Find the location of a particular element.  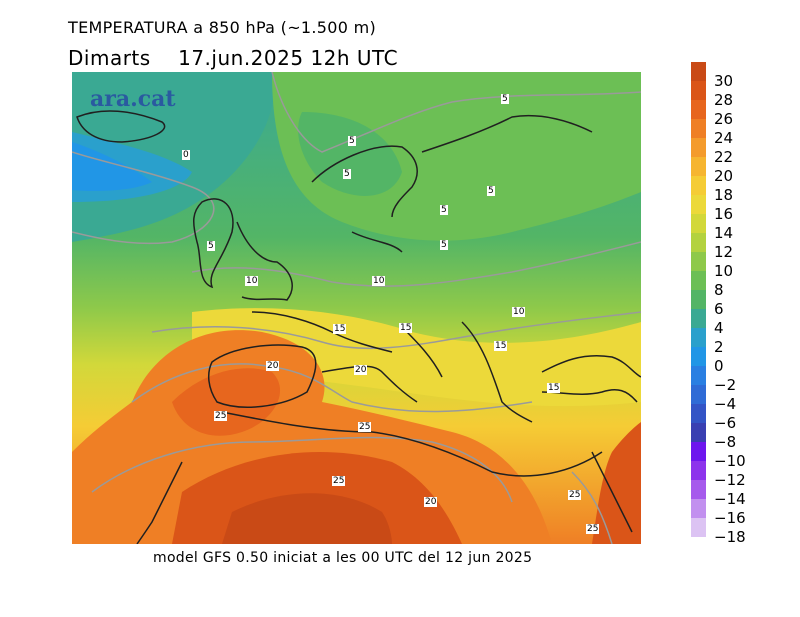

legend-label: 30 is located at coordinates (724, 81).